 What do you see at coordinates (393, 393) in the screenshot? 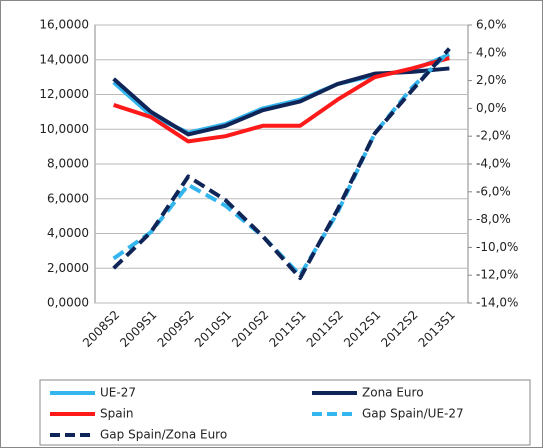
I see `legend-label: Zona Euro` at bounding box center [393, 393].